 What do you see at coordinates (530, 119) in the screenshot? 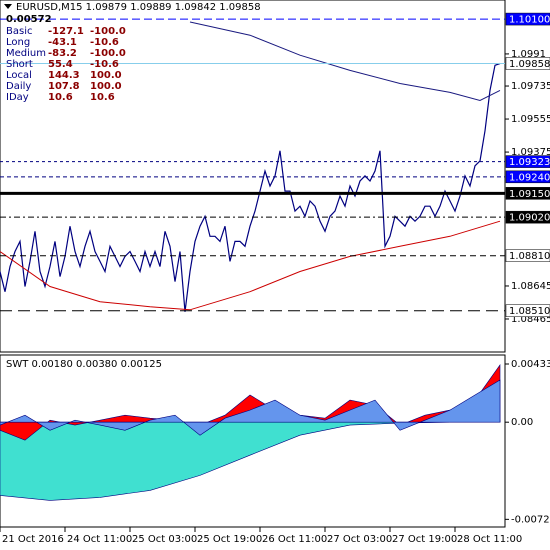
I see `y-tick-label: 1.09555` at bounding box center [530, 119].